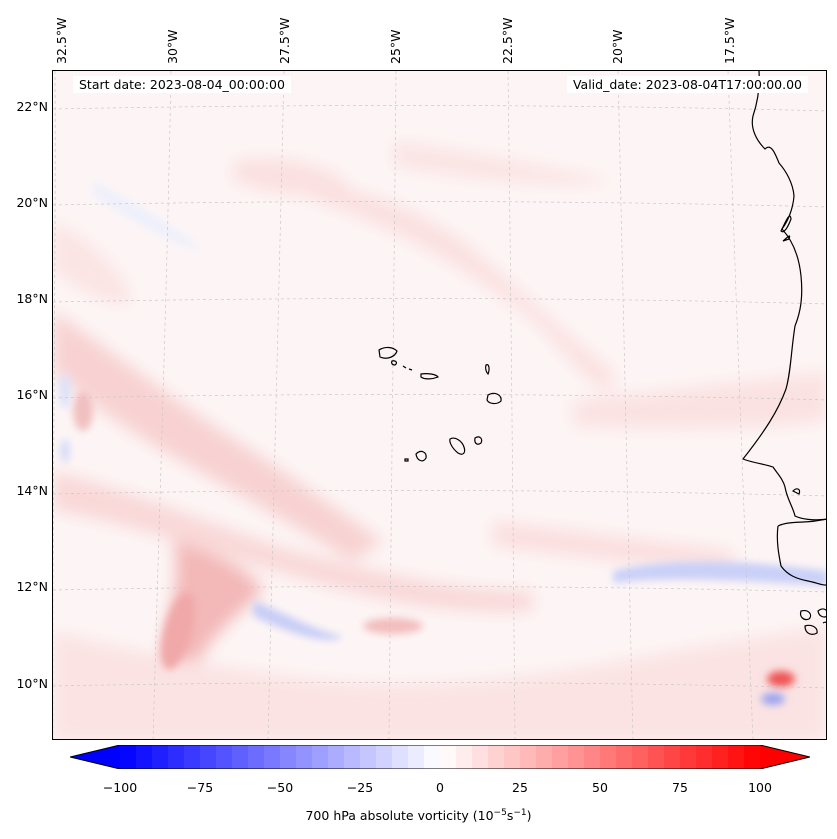  I want to click on colorbar-tick-label: 50, so click(600, 787).